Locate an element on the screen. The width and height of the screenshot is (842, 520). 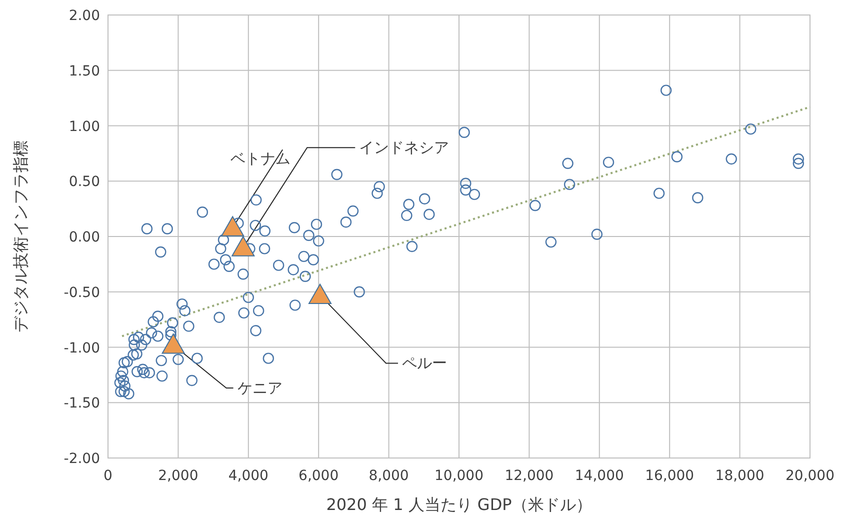
y-tick-label: 0.50 is located at coordinates (84, 182).